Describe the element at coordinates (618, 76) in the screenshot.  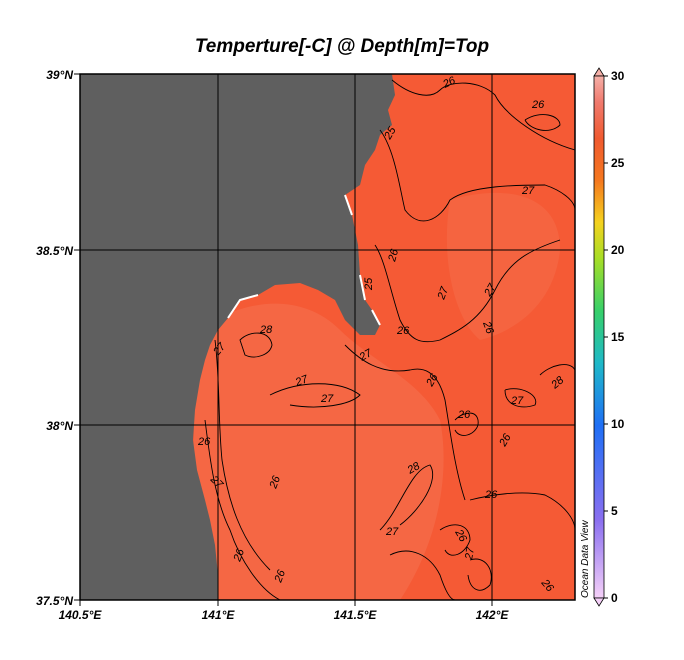
I see `colorbar-tick-label: 30` at that location.